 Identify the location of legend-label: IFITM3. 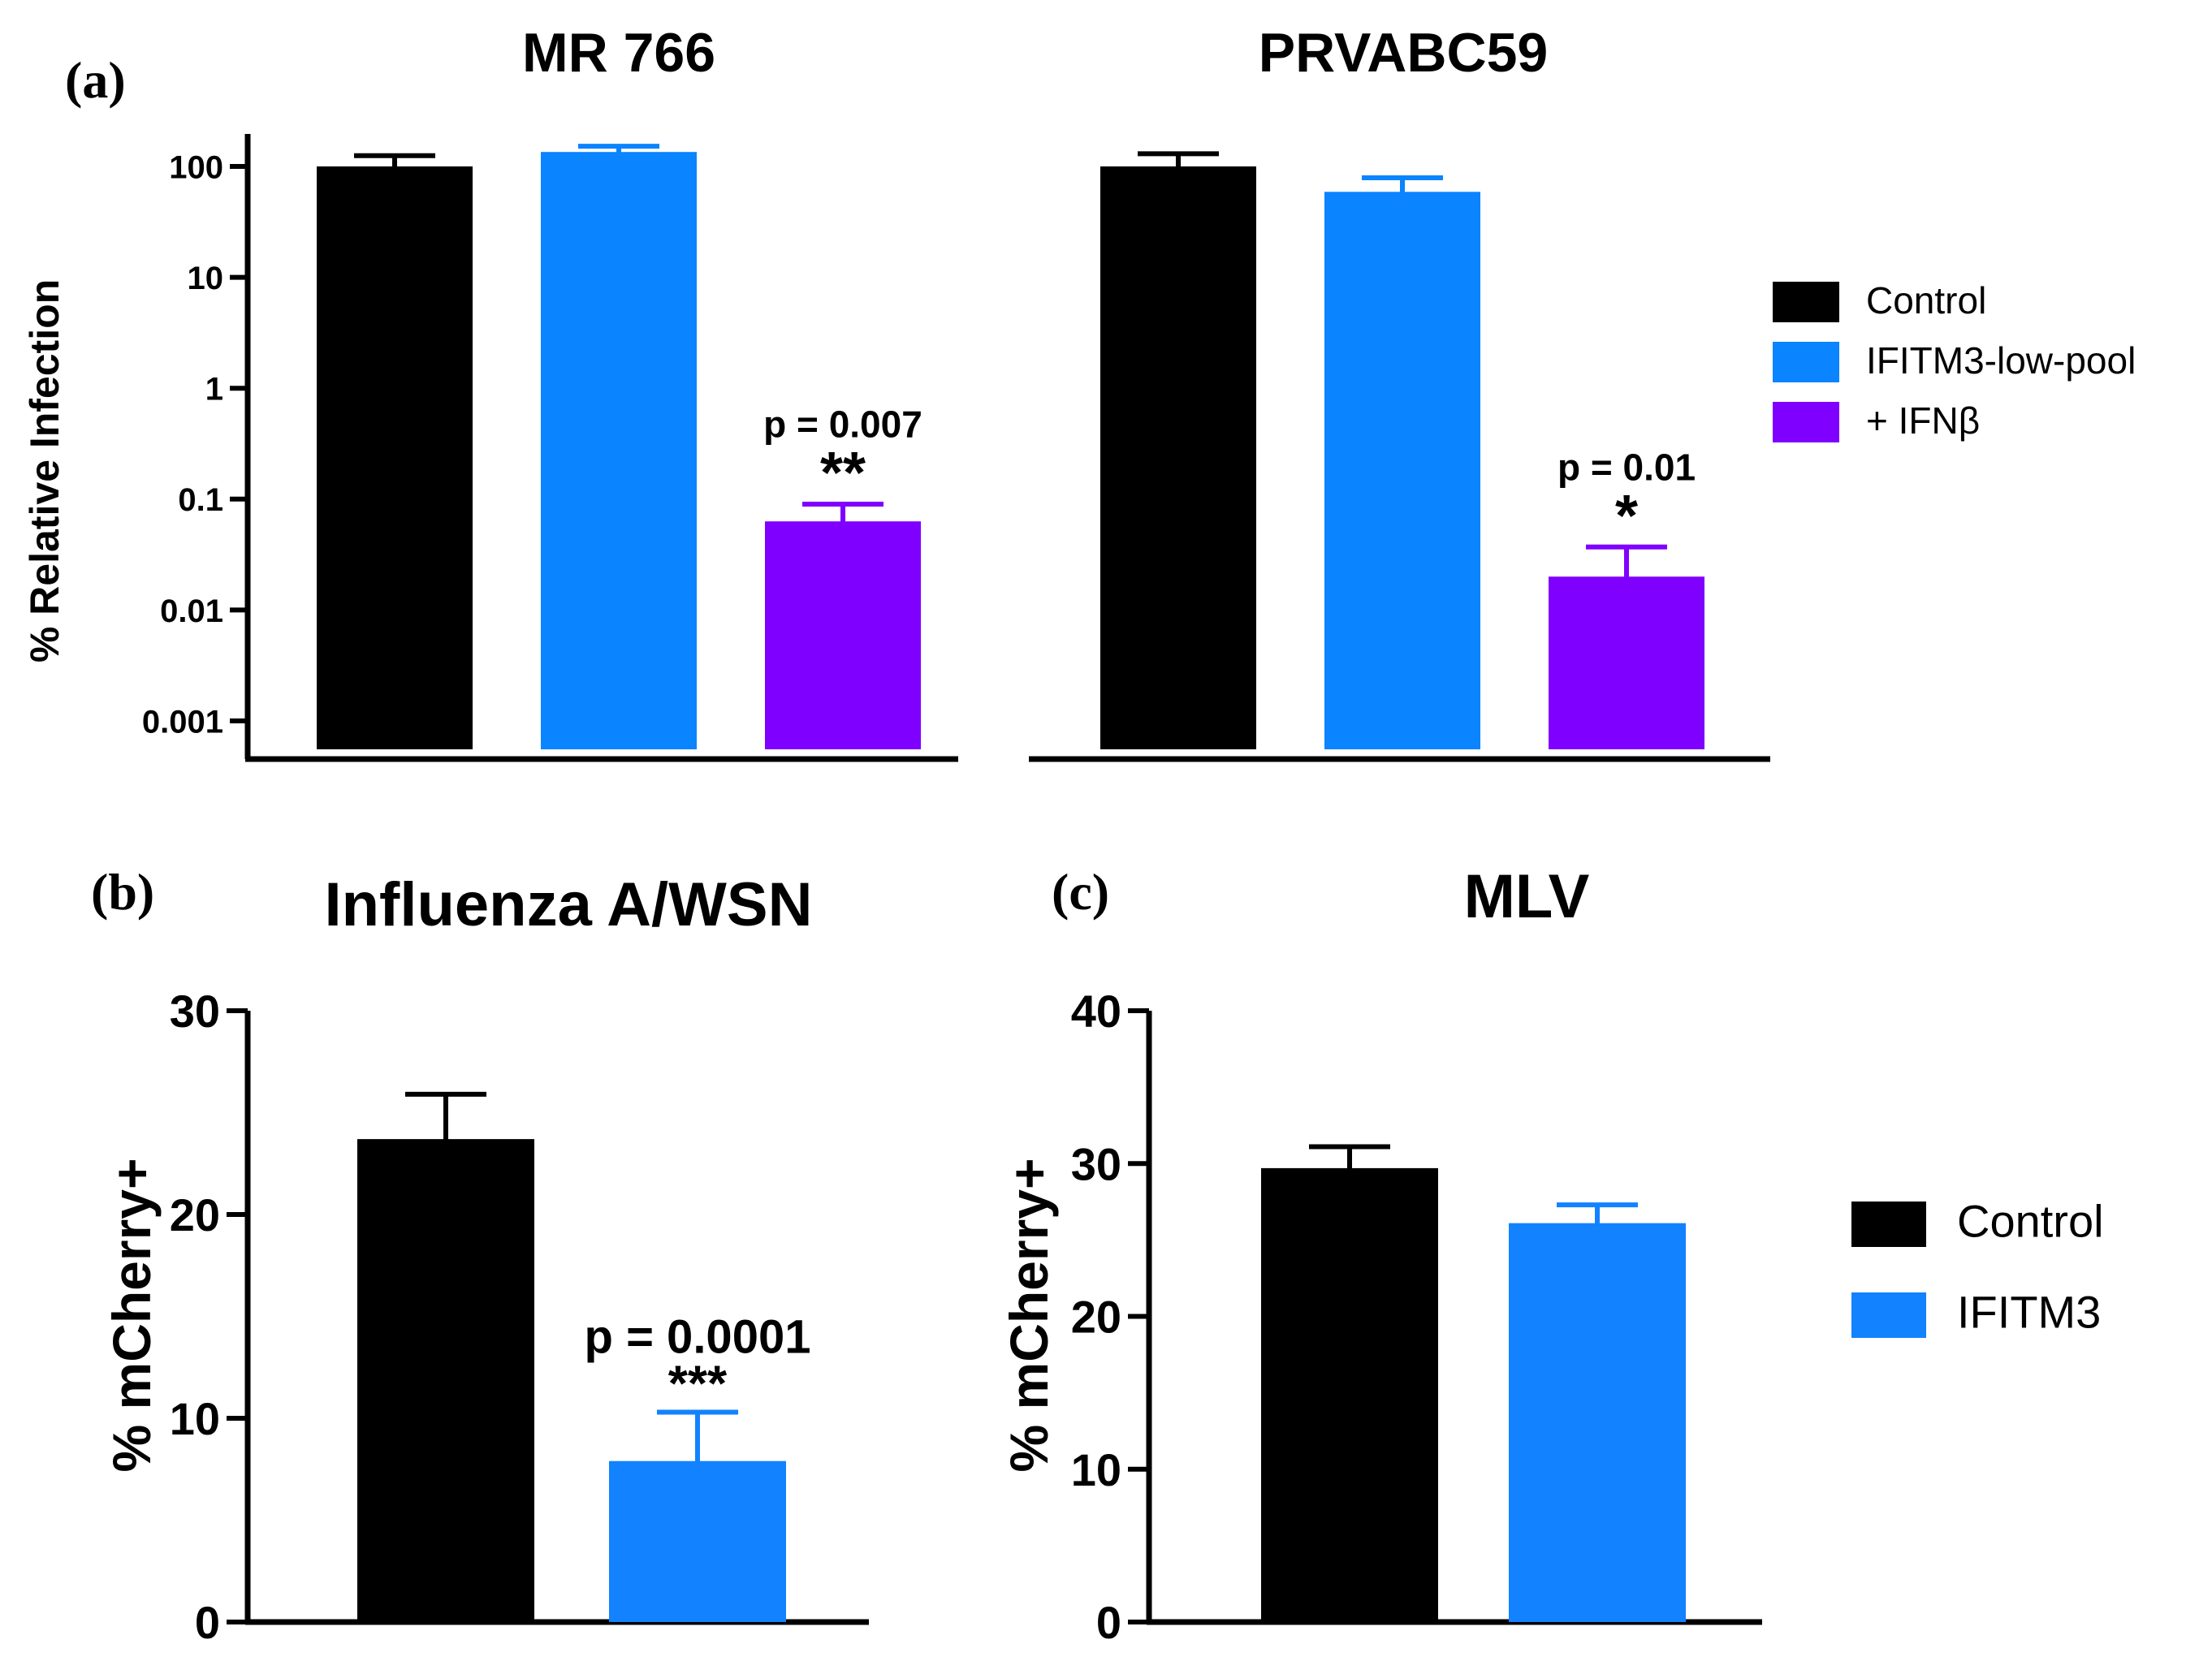
(2029, 1312).